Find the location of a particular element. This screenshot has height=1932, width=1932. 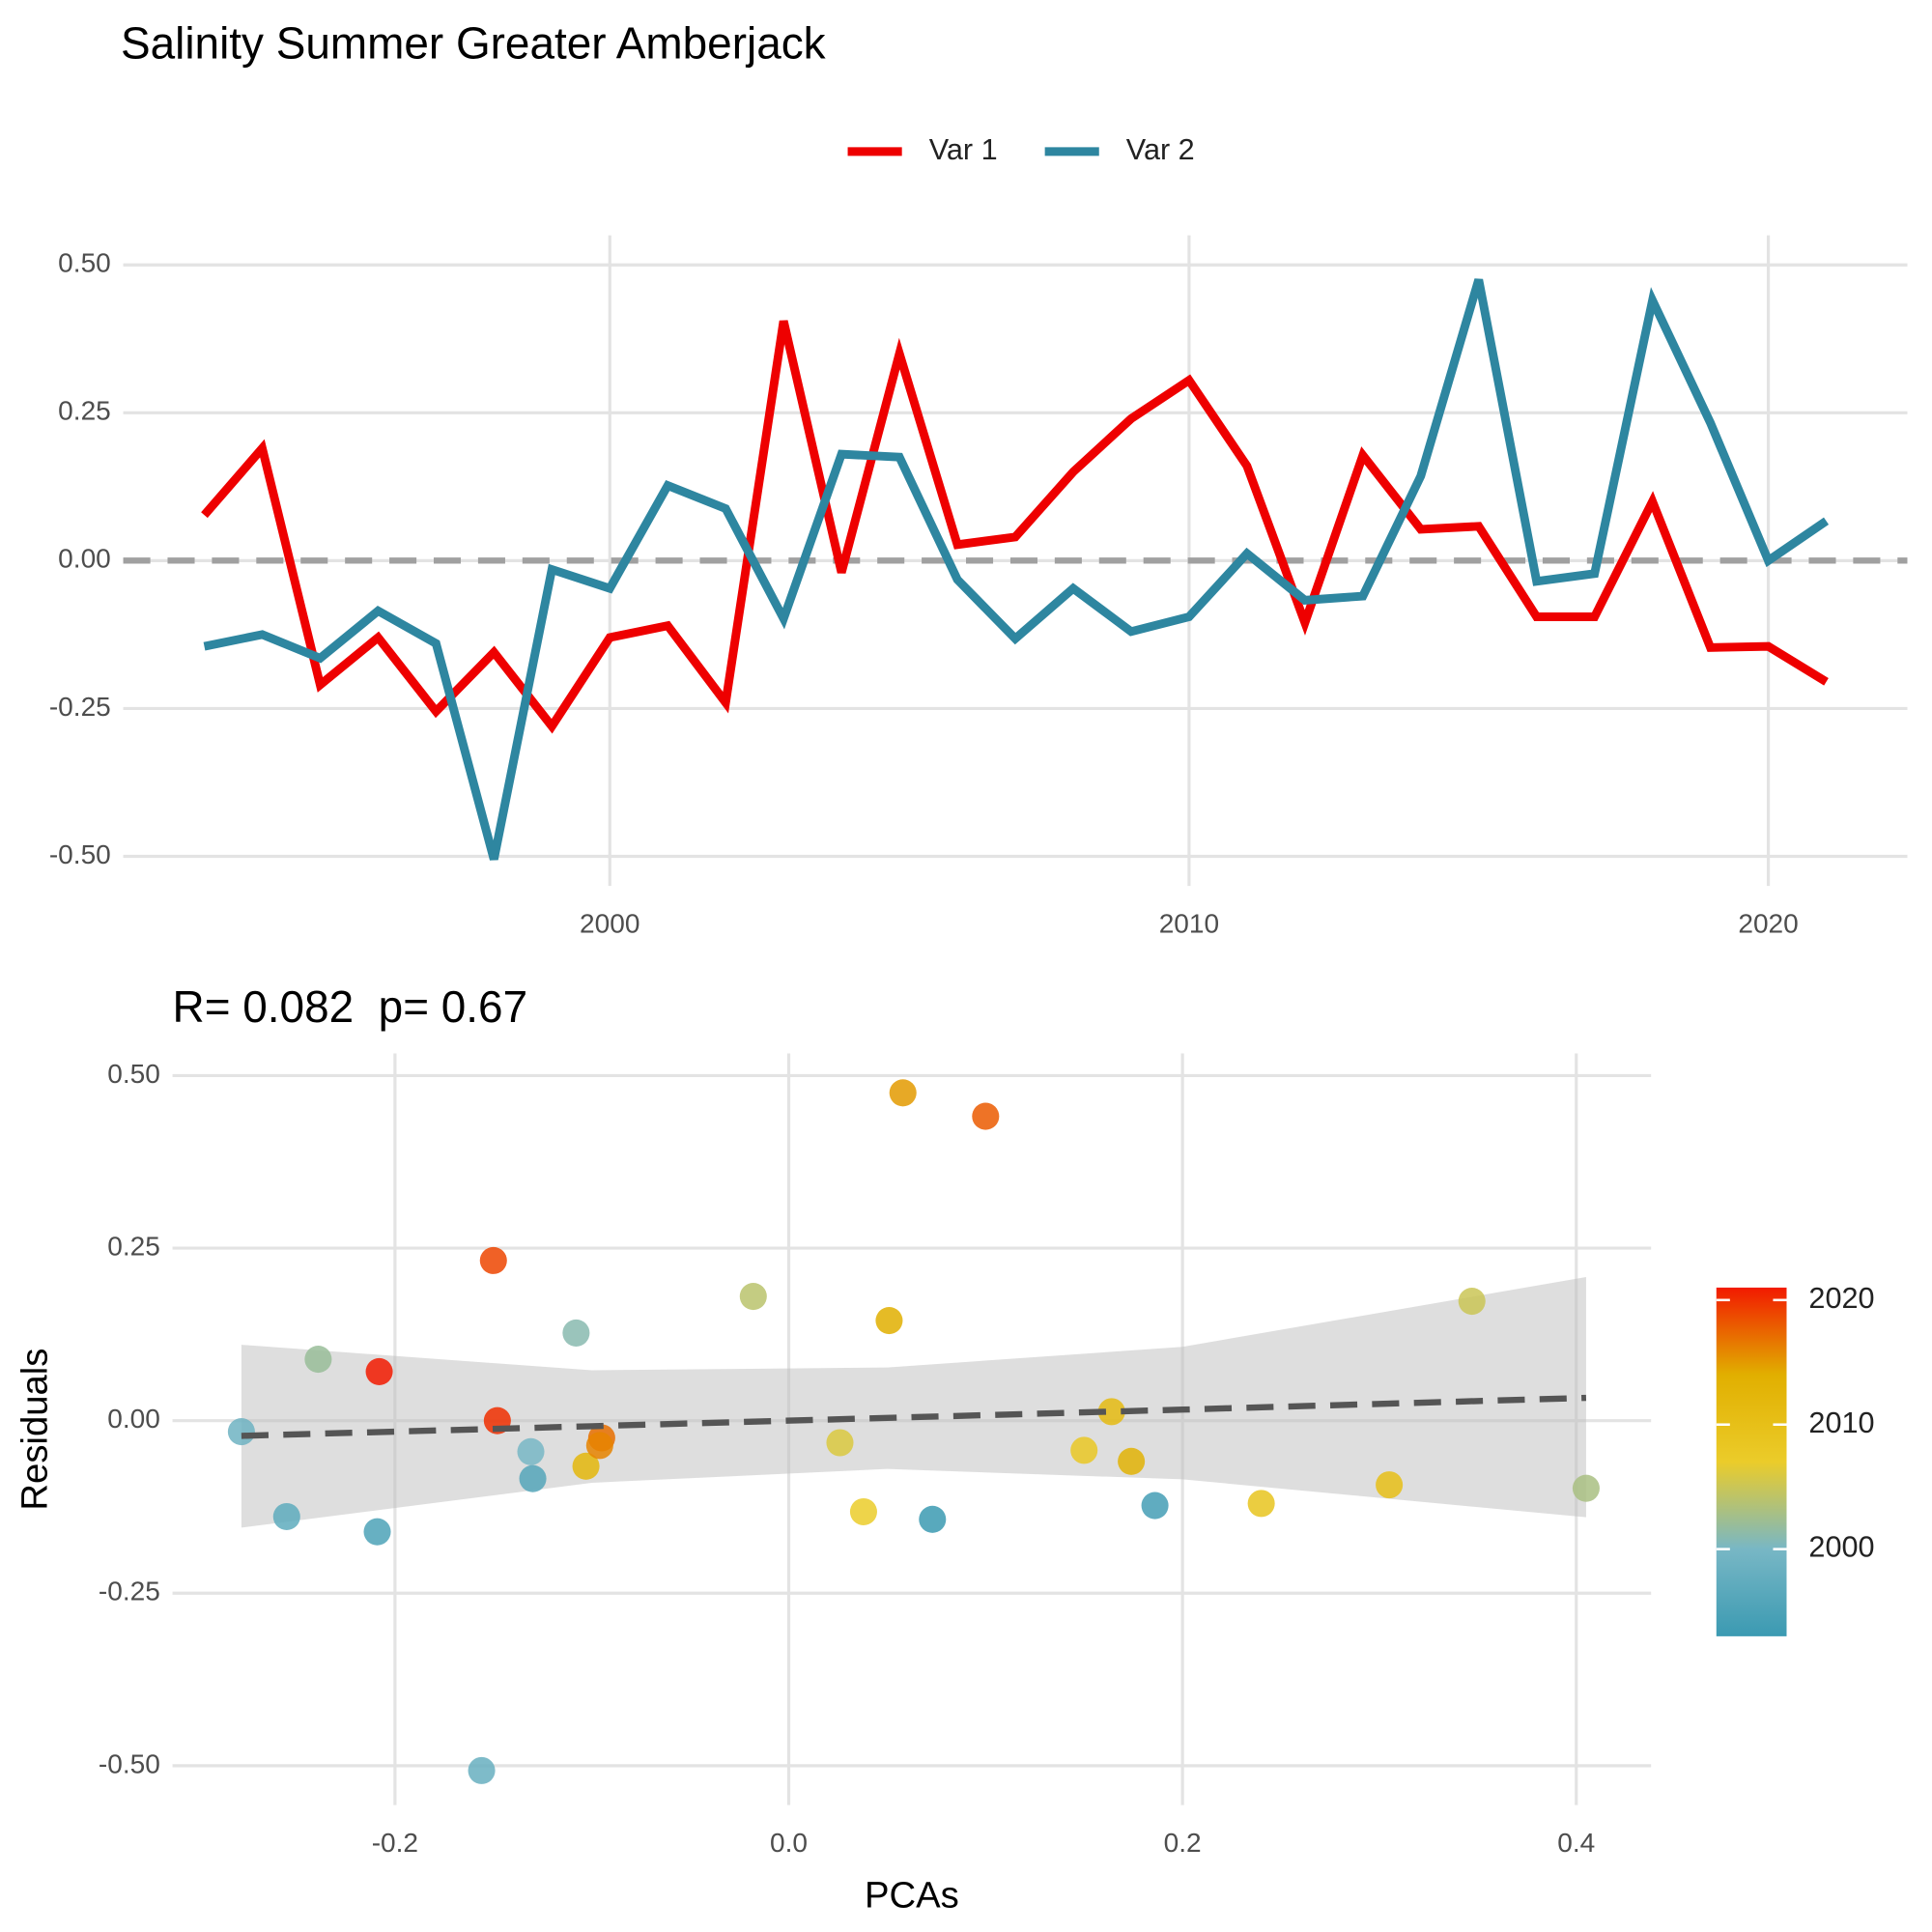

x-tick-label: 0.2 is located at coordinates (1183, 1843).